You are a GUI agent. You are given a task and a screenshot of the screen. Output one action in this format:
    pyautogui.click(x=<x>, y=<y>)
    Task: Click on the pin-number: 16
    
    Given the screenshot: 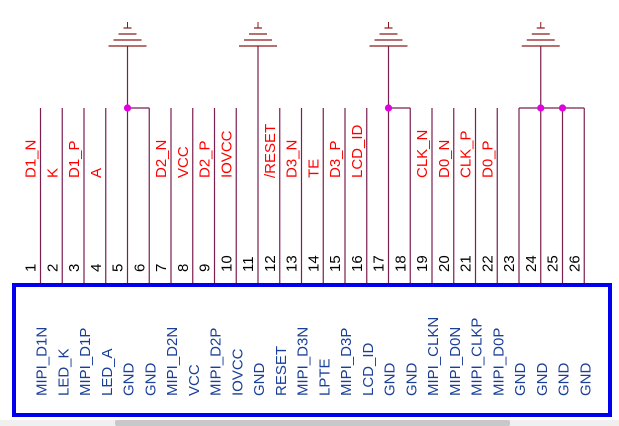 What is the action you would take?
    pyautogui.click(x=357, y=263)
    